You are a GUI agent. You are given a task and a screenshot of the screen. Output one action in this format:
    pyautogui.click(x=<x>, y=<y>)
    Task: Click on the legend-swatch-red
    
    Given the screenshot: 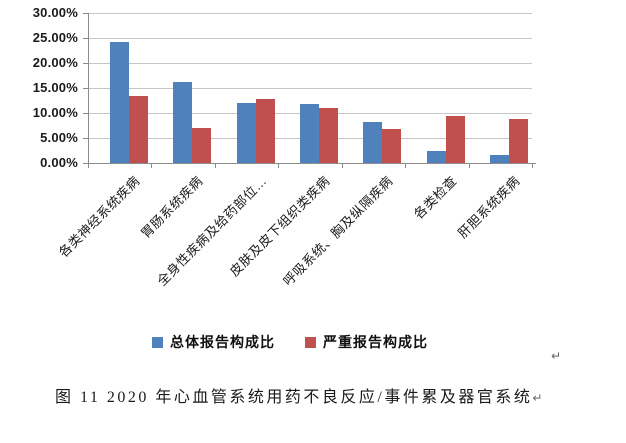 What is the action you would take?
    pyautogui.click(x=310, y=342)
    